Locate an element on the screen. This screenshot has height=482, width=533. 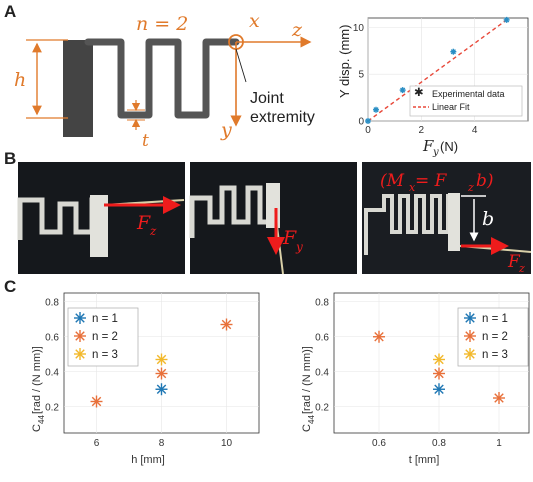
chart-c2-xtick-label: 0.6 is located at coordinates (379, 443).